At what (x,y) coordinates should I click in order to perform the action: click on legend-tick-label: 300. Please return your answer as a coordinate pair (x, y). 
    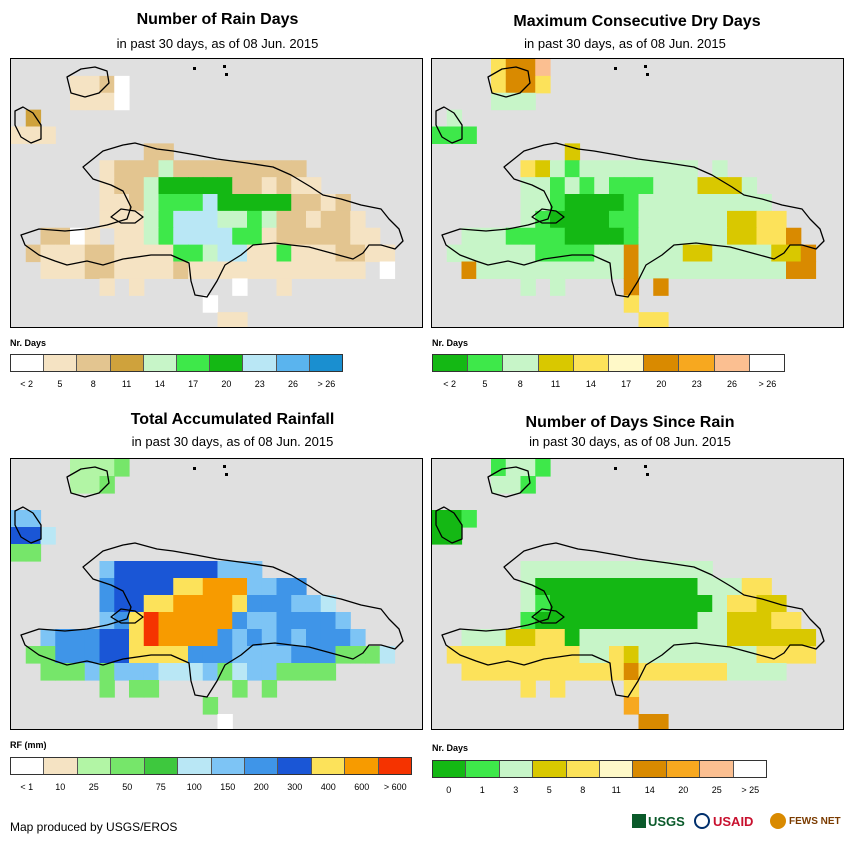
    Looking at the image, I should click on (295, 787).